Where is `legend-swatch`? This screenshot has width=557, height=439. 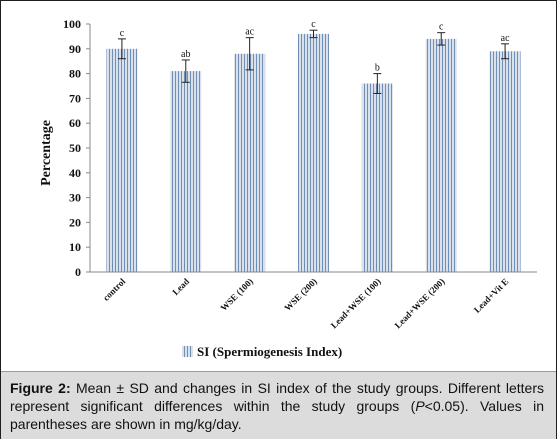 legend-swatch is located at coordinates (187, 351).